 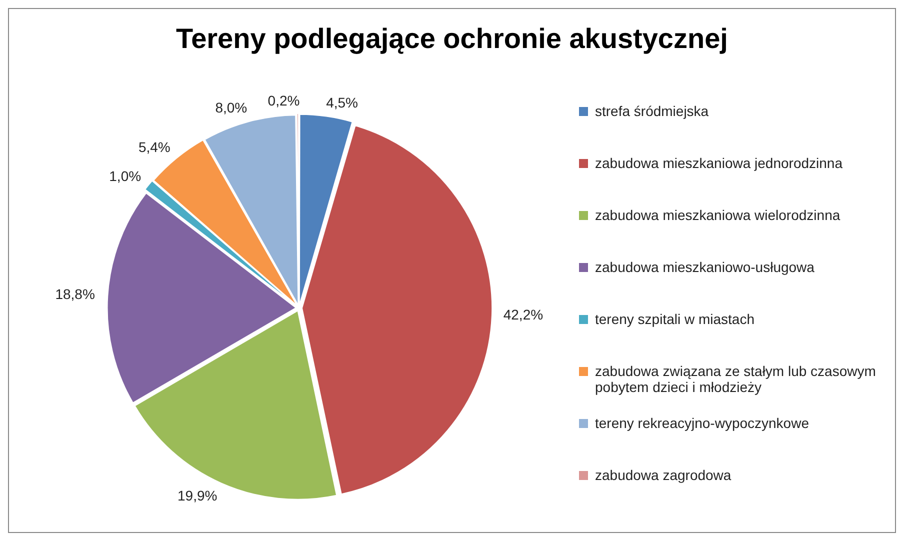 What do you see at coordinates (125, 176) in the screenshot?
I see `data-label: 1,0%` at bounding box center [125, 176].